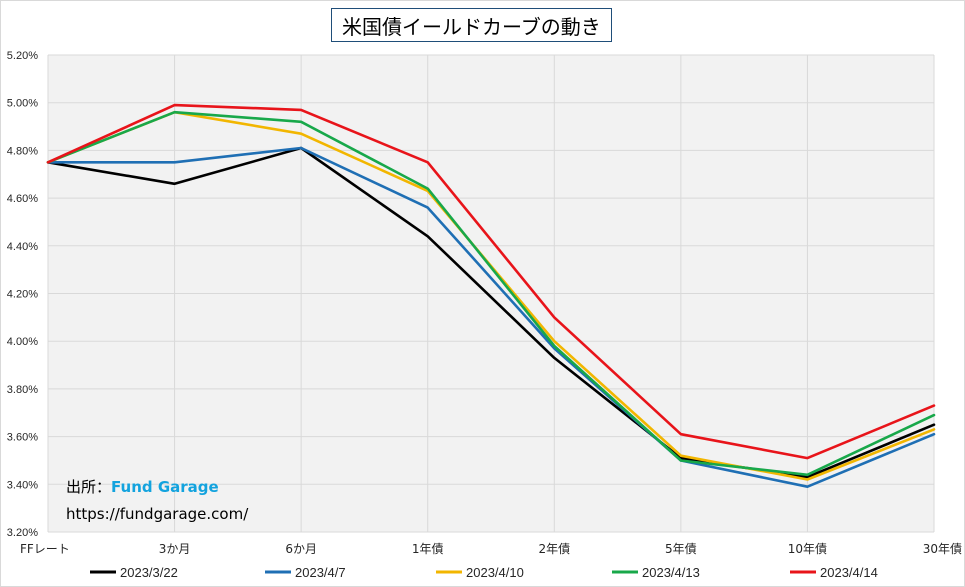  I want to click on y-tick-label: 4.20%, so click(22, 295).